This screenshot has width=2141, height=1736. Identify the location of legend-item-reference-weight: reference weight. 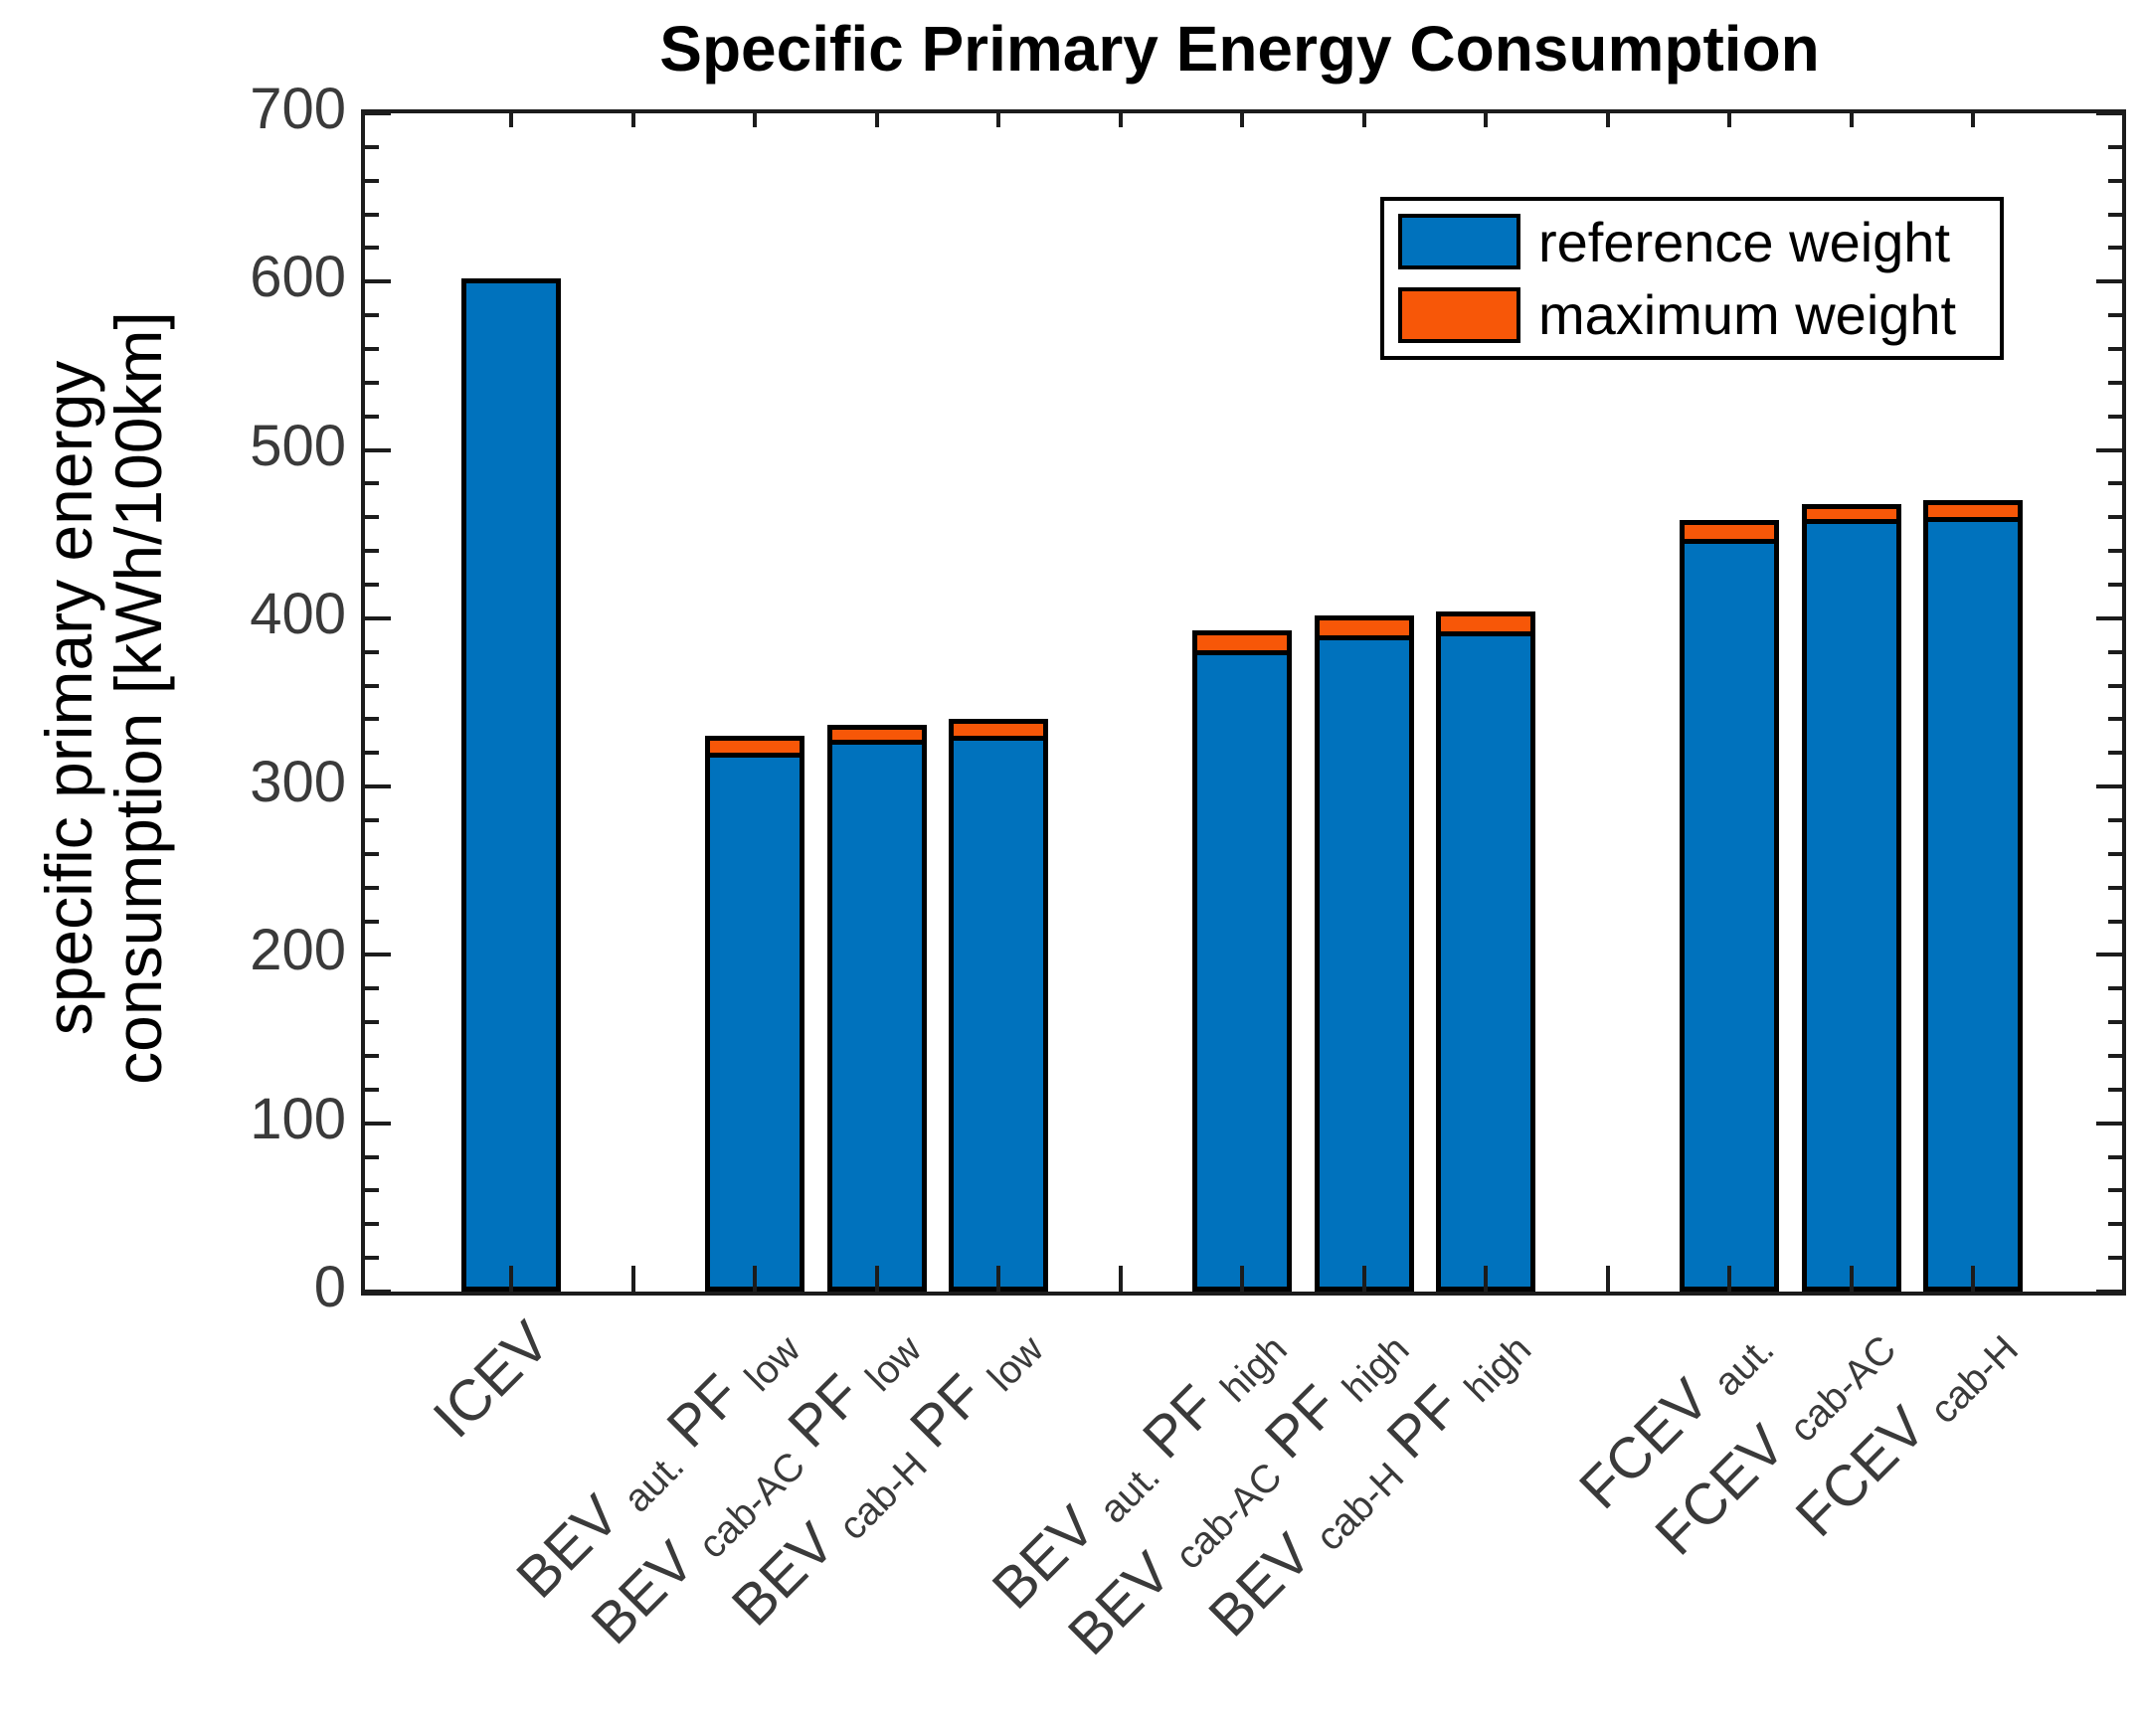
(1692, 242).